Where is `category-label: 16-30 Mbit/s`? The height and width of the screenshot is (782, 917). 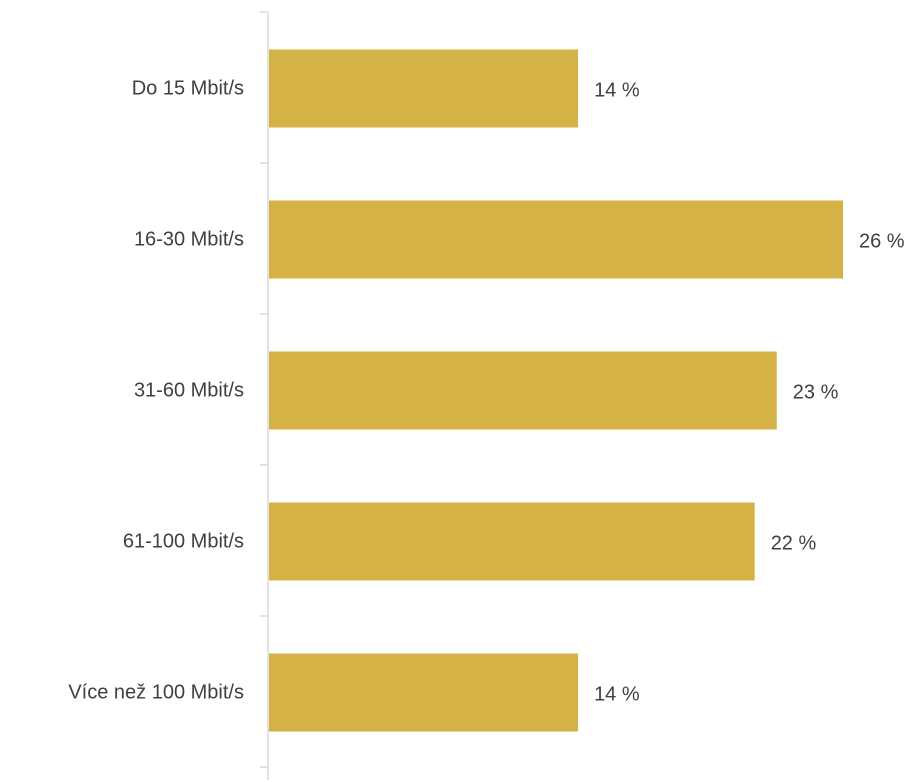 category-label: 16-30 Mbit/s is located at coordinates (189, 240).